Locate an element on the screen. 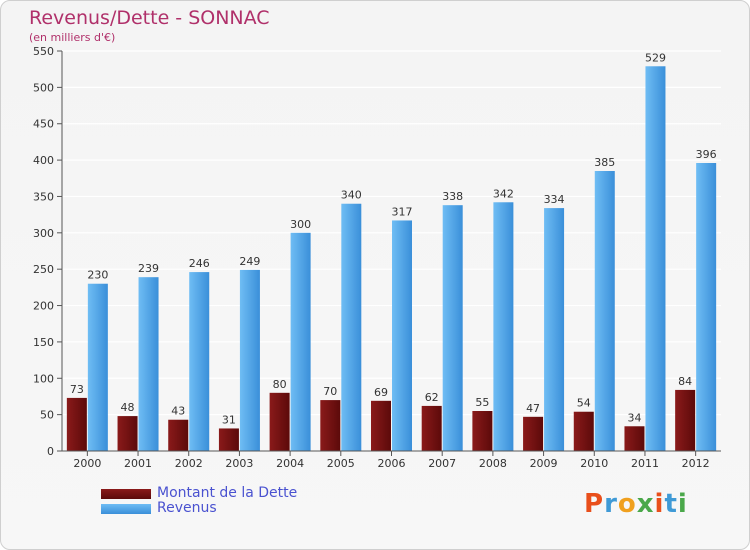  y-tick-label: 250 is located at coordinates (43, 269).